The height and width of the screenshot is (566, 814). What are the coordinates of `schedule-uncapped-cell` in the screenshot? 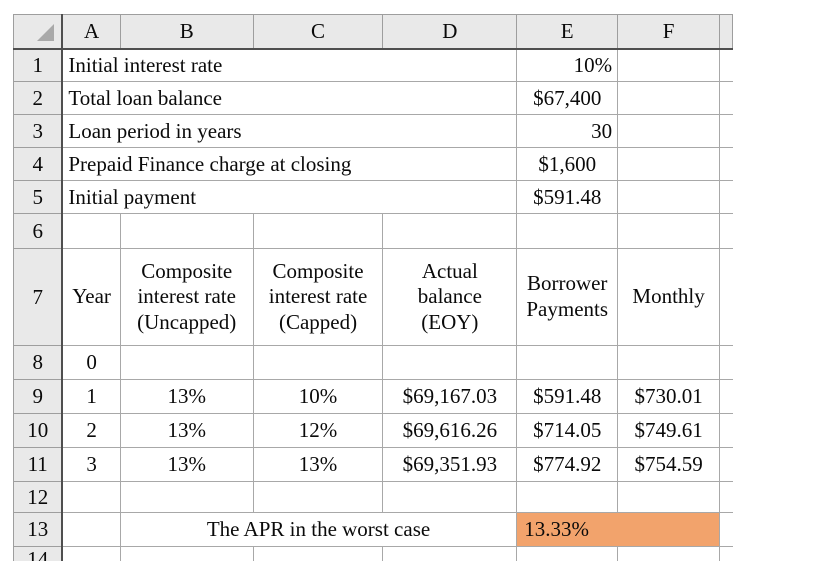 It's located at (186, 362).